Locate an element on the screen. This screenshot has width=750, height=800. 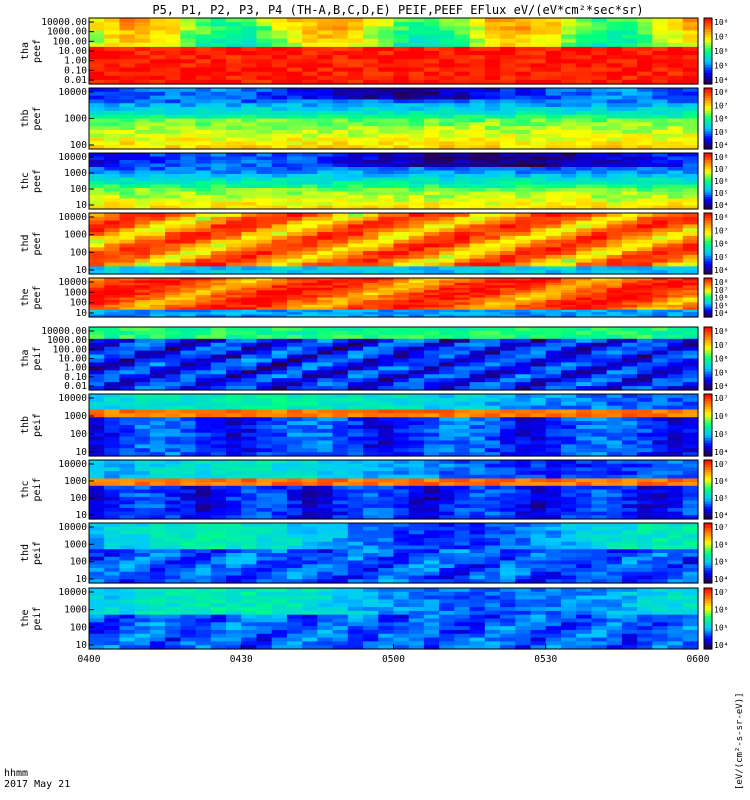
colorbar-tick-label: 10⁶ is located at coordinates (721, 181).